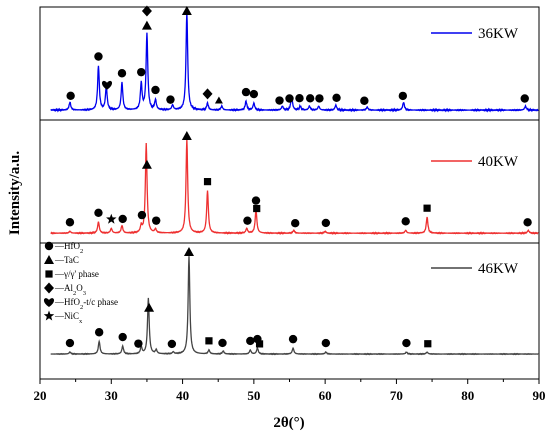 The width and height of the screenshot is (550, 438). I want to click on legend-label-40KW: 40KW, so click(498, 162).